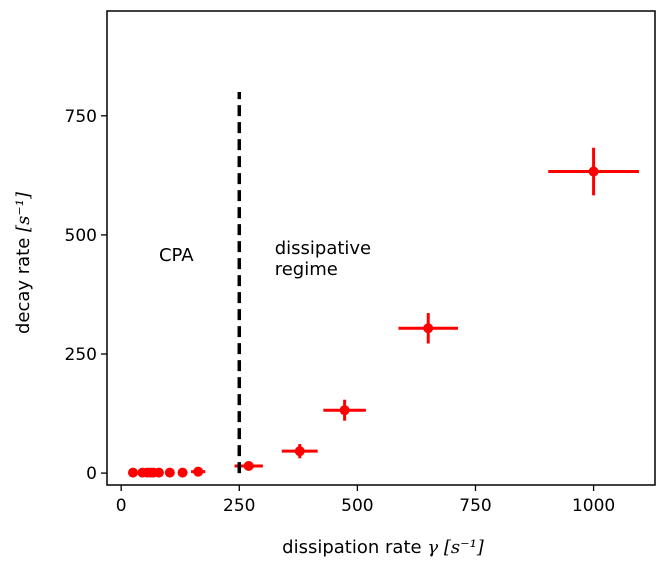 The height and width of the screenshot is (565, 658). I want to click on y-tick-label-1: 250, so click(81, 355).